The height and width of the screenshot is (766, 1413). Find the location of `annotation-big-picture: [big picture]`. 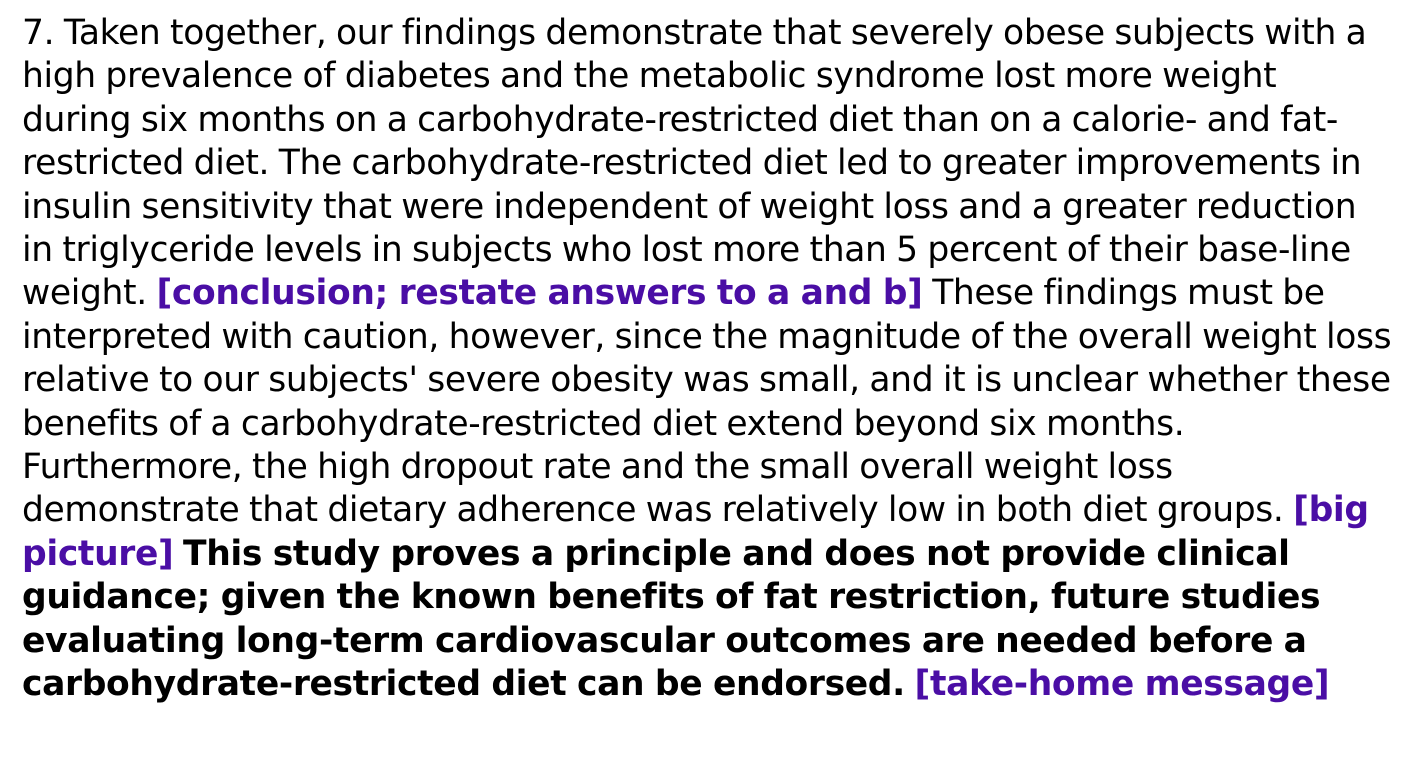

annotation-big-picture: [big picture] is located at coordinates (695, 532).